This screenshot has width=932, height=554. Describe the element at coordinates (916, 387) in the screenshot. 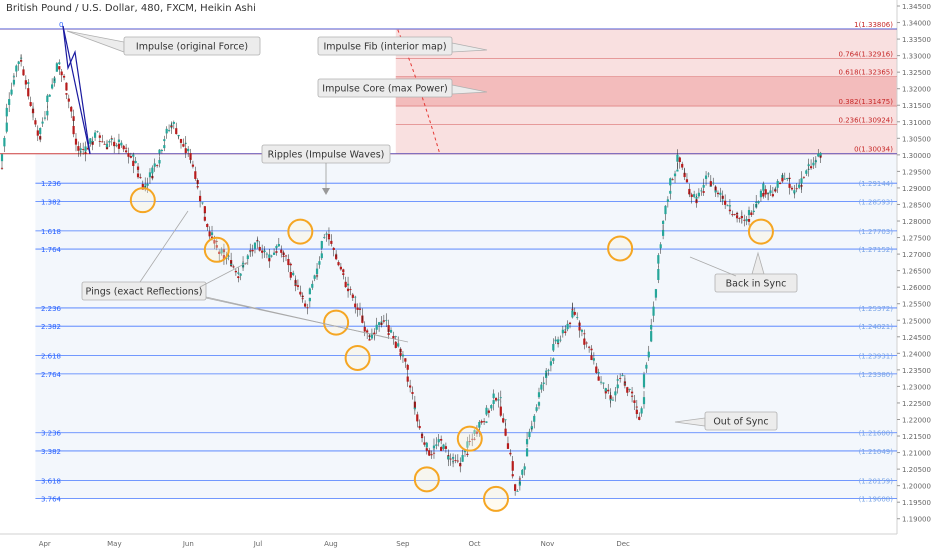

I see `y-tick-label: 1.23000` at that location.